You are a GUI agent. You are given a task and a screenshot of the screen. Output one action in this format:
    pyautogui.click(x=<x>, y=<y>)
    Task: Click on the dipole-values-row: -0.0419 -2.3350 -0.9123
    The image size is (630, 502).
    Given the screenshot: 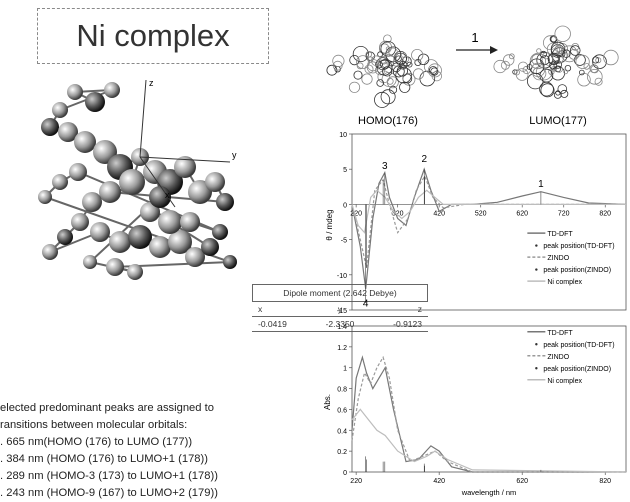 What is the action you would take?
    pyautogui.click(x=340, y=324)
    